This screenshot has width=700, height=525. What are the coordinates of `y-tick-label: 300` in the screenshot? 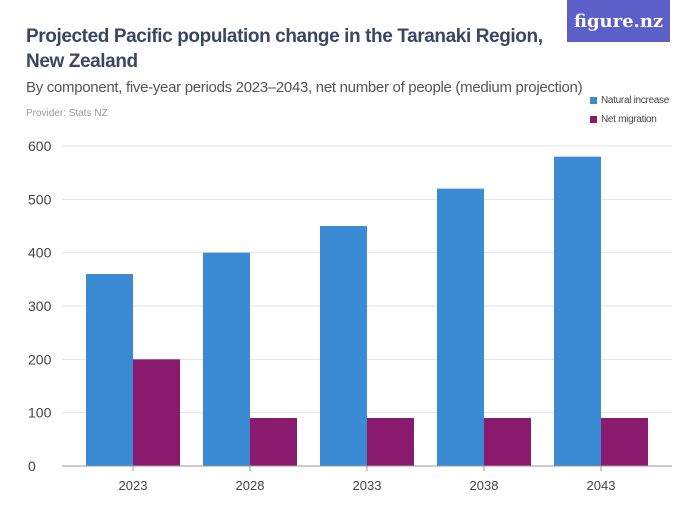 It's located at (40, 306).